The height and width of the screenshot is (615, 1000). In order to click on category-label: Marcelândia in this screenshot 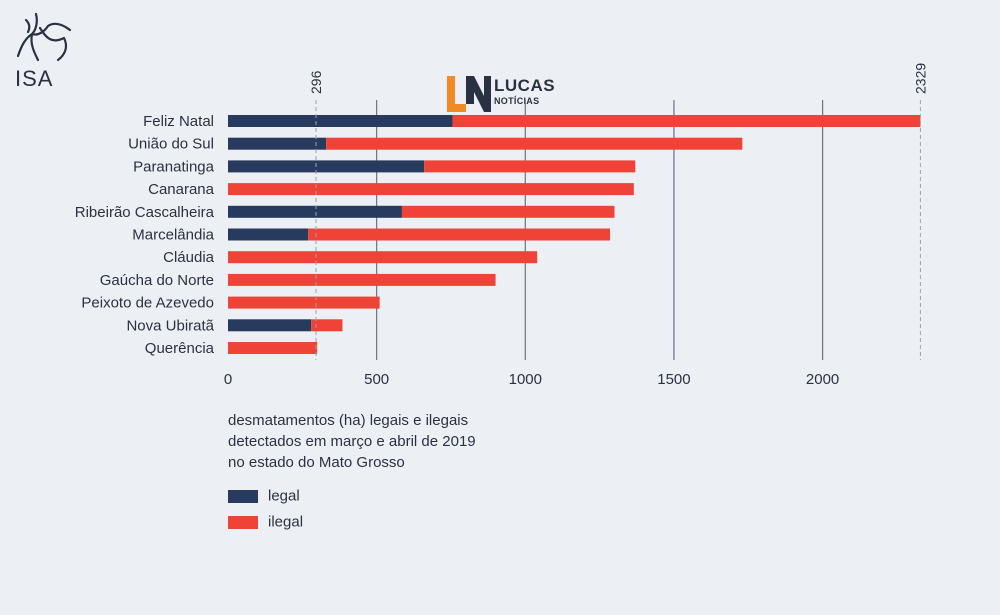, I will do `click(173, 235)`.